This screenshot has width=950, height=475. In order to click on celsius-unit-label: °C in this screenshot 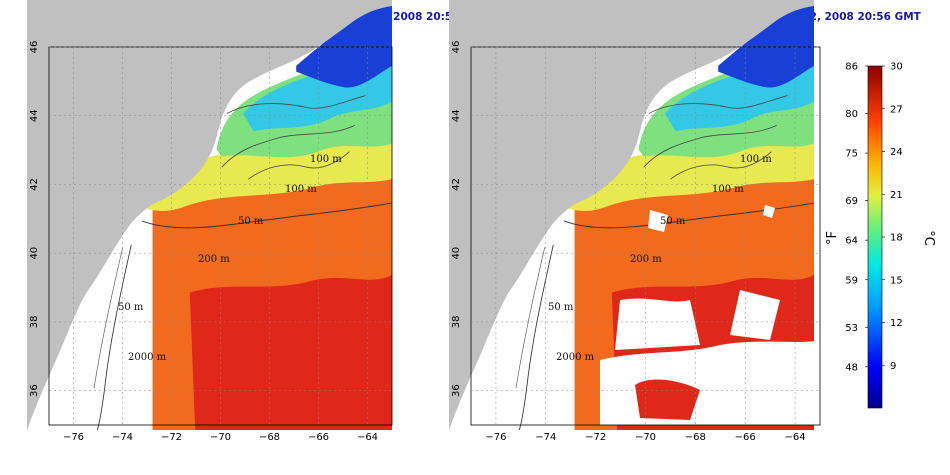, I will do `click(928, 238)`.